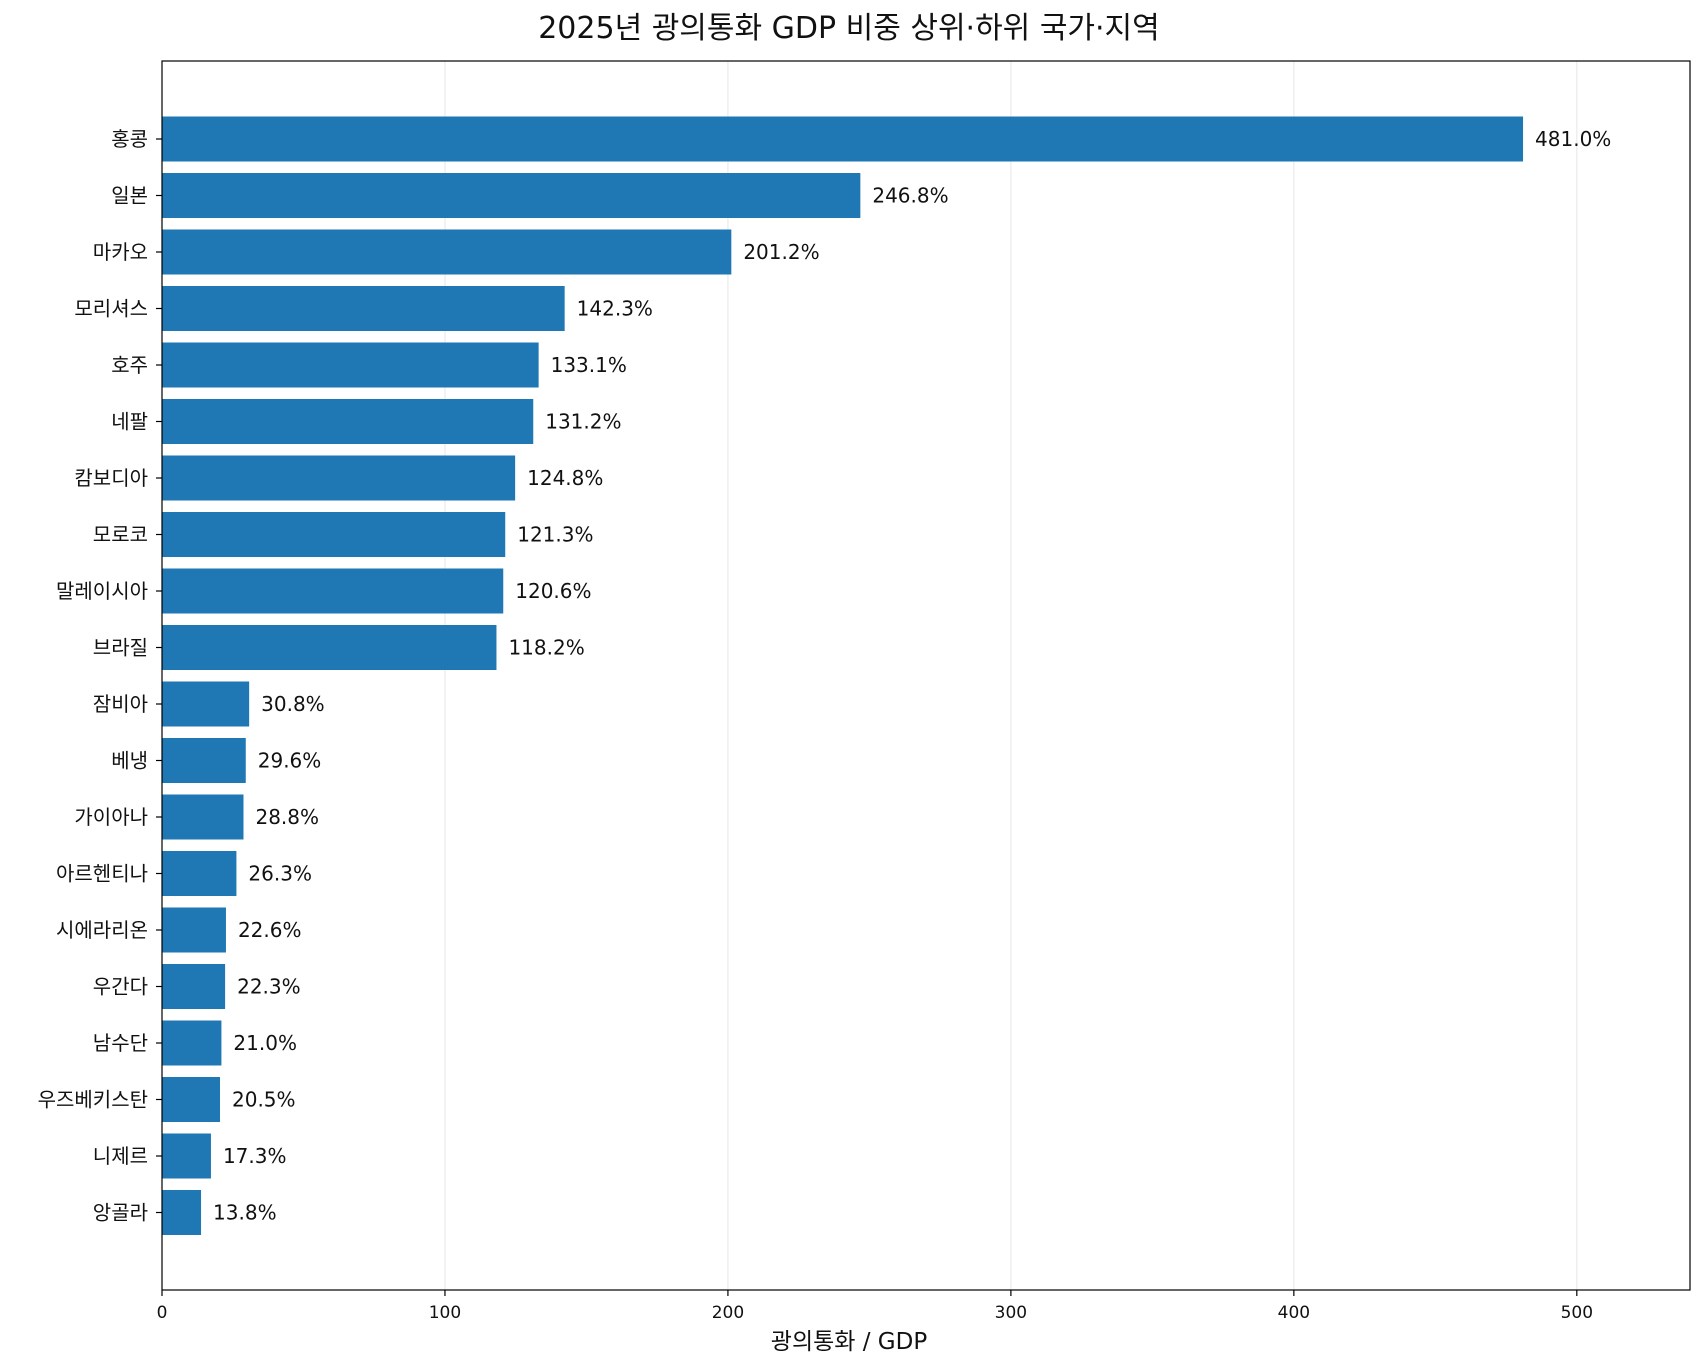 The height and width of the screenshot is (1372, 1698). Describe the element at coordinates (910, 196) in the screenshot. I see `data-label: 246.8%` at that location.